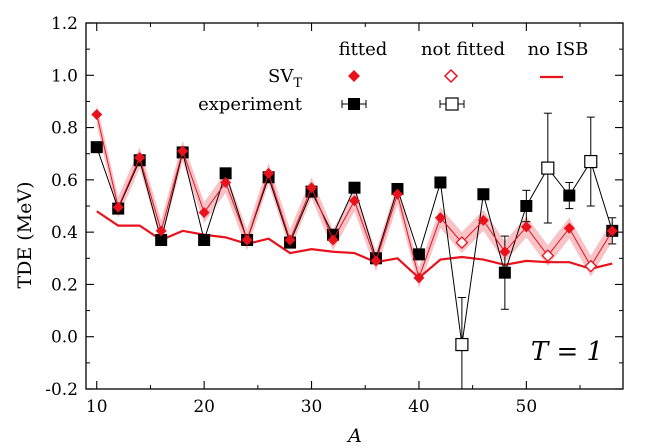 This screenshot has width=664, height=448. What do you see at coordinates (61, 390) in the screenshot?
I see `y-tick-label: -0.2` at bounding box center [61, 390].